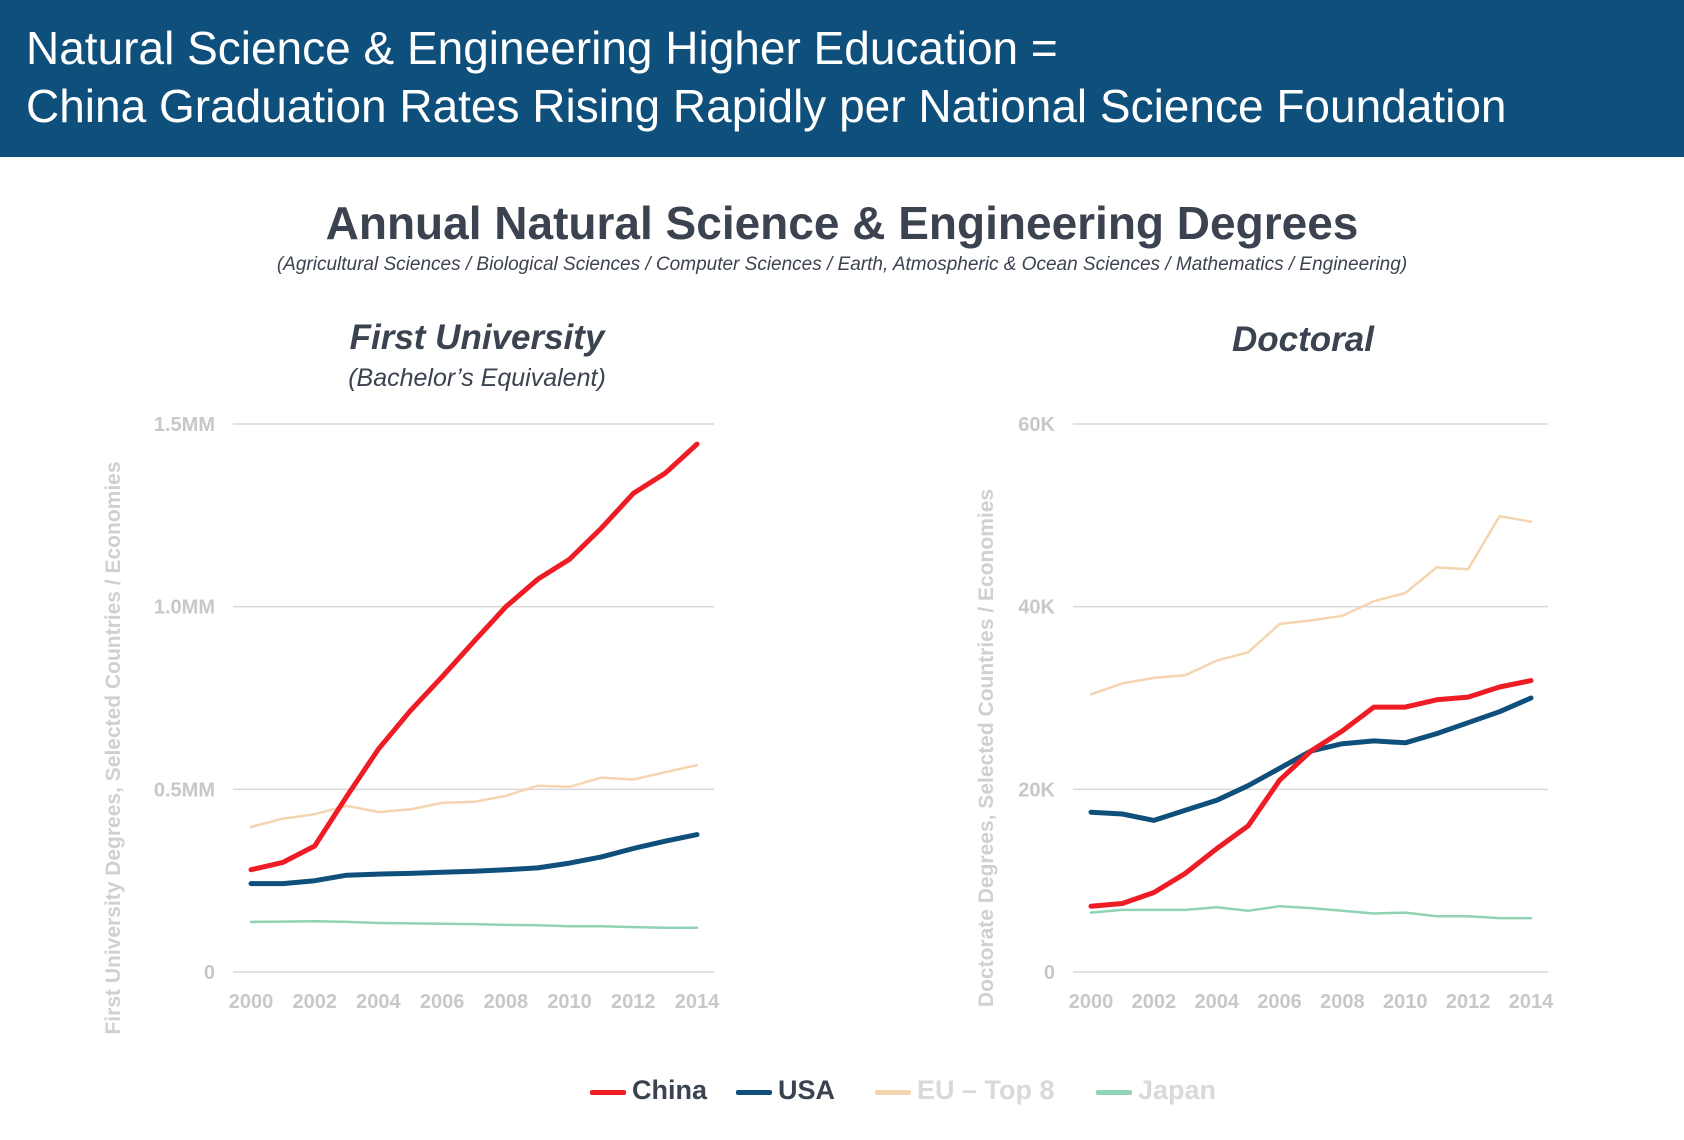 This screenshot has height=1140, width=1684. What do you see at coordinates (608, 1092) in the screenshot?
I see `legend-swatch-china` at bounding box center [608, 1092].